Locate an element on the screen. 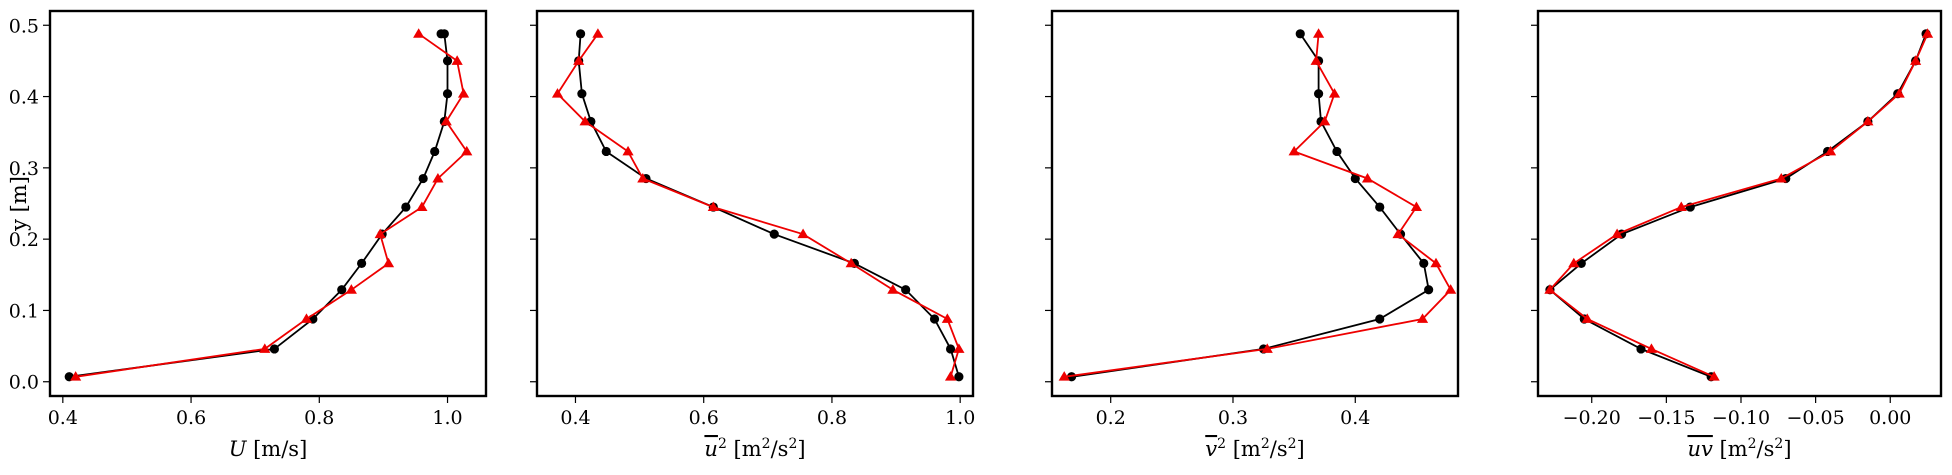 Image resolution: width=1952 pixels, height=475 pixels. x-tick-label: −0.20 is located at coordinates (1592, 418).